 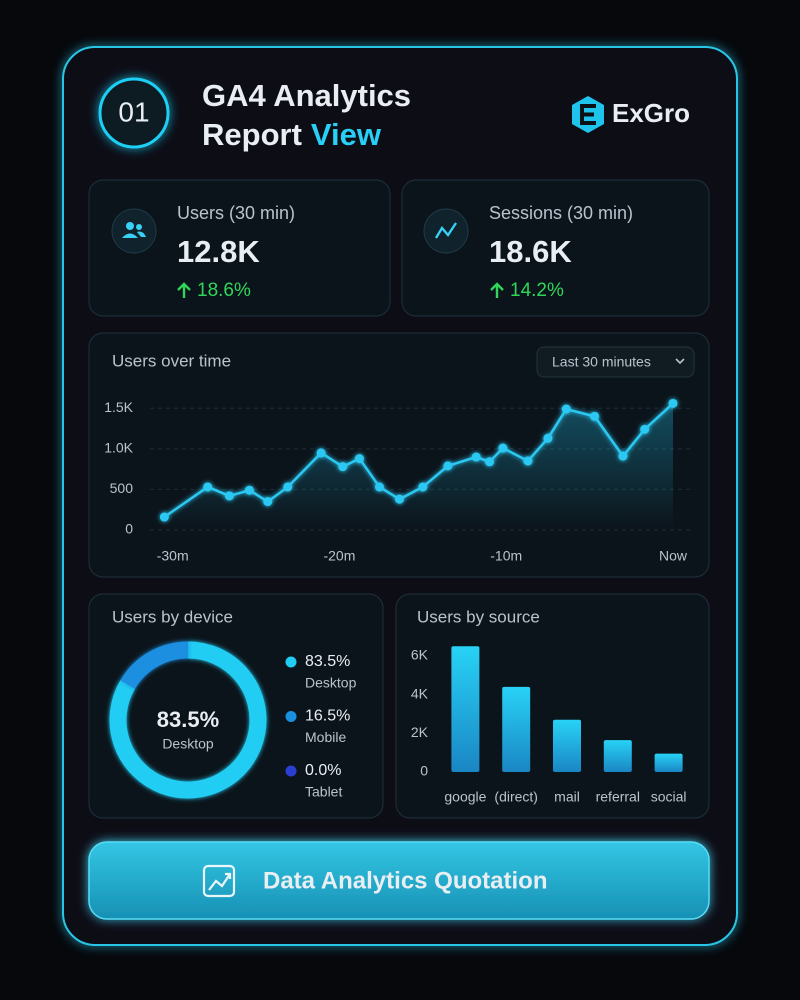 I want to click on chart-title: Users by device, so click(x=172, y=616).